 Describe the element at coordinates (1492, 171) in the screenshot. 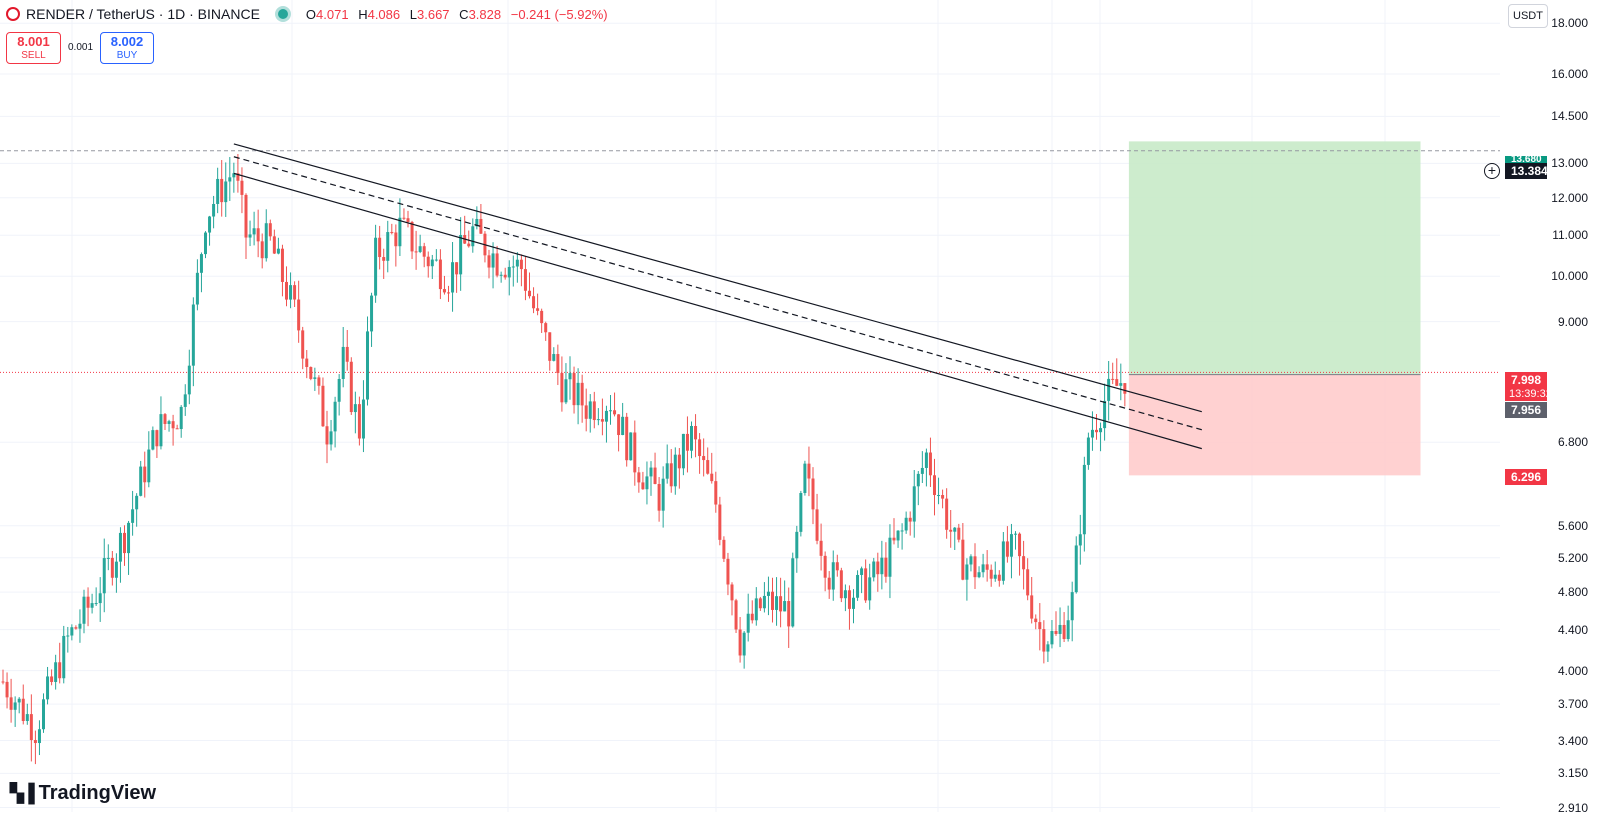

I see `add-alert-icon: +` at that location.